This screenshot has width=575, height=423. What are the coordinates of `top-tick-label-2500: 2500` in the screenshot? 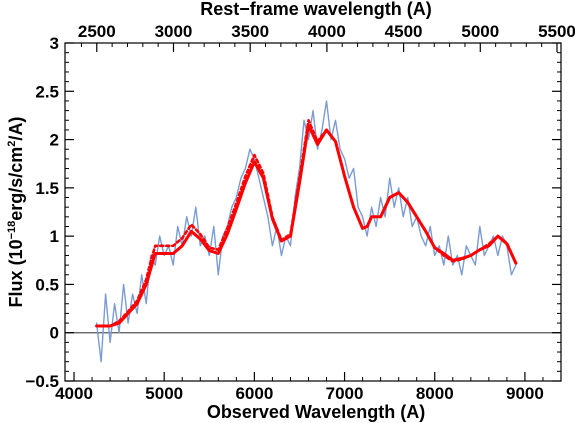 It's located at (97, 31).